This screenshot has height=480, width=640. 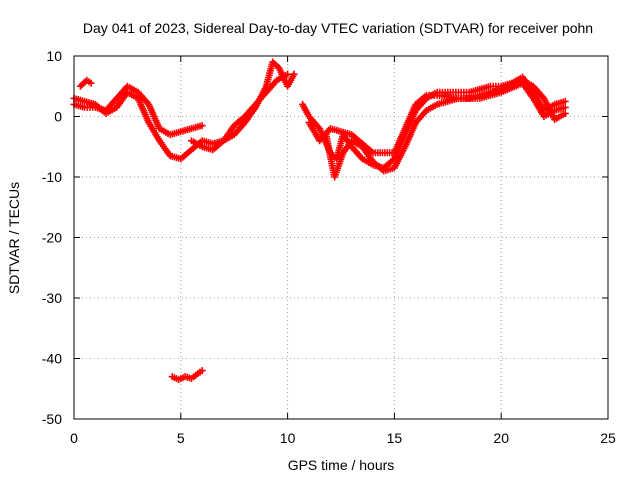 I want to click on x-tick-label: 10, so click(x=288, y=438).